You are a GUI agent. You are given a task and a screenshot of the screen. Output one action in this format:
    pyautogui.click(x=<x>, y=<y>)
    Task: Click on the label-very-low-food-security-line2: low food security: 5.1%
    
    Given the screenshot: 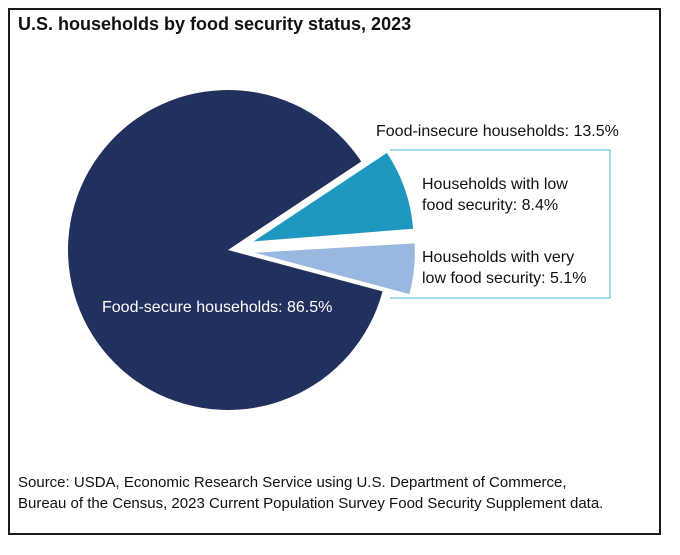 What is the action you would take?
    pyautogui.click(x=504, y=278)
    